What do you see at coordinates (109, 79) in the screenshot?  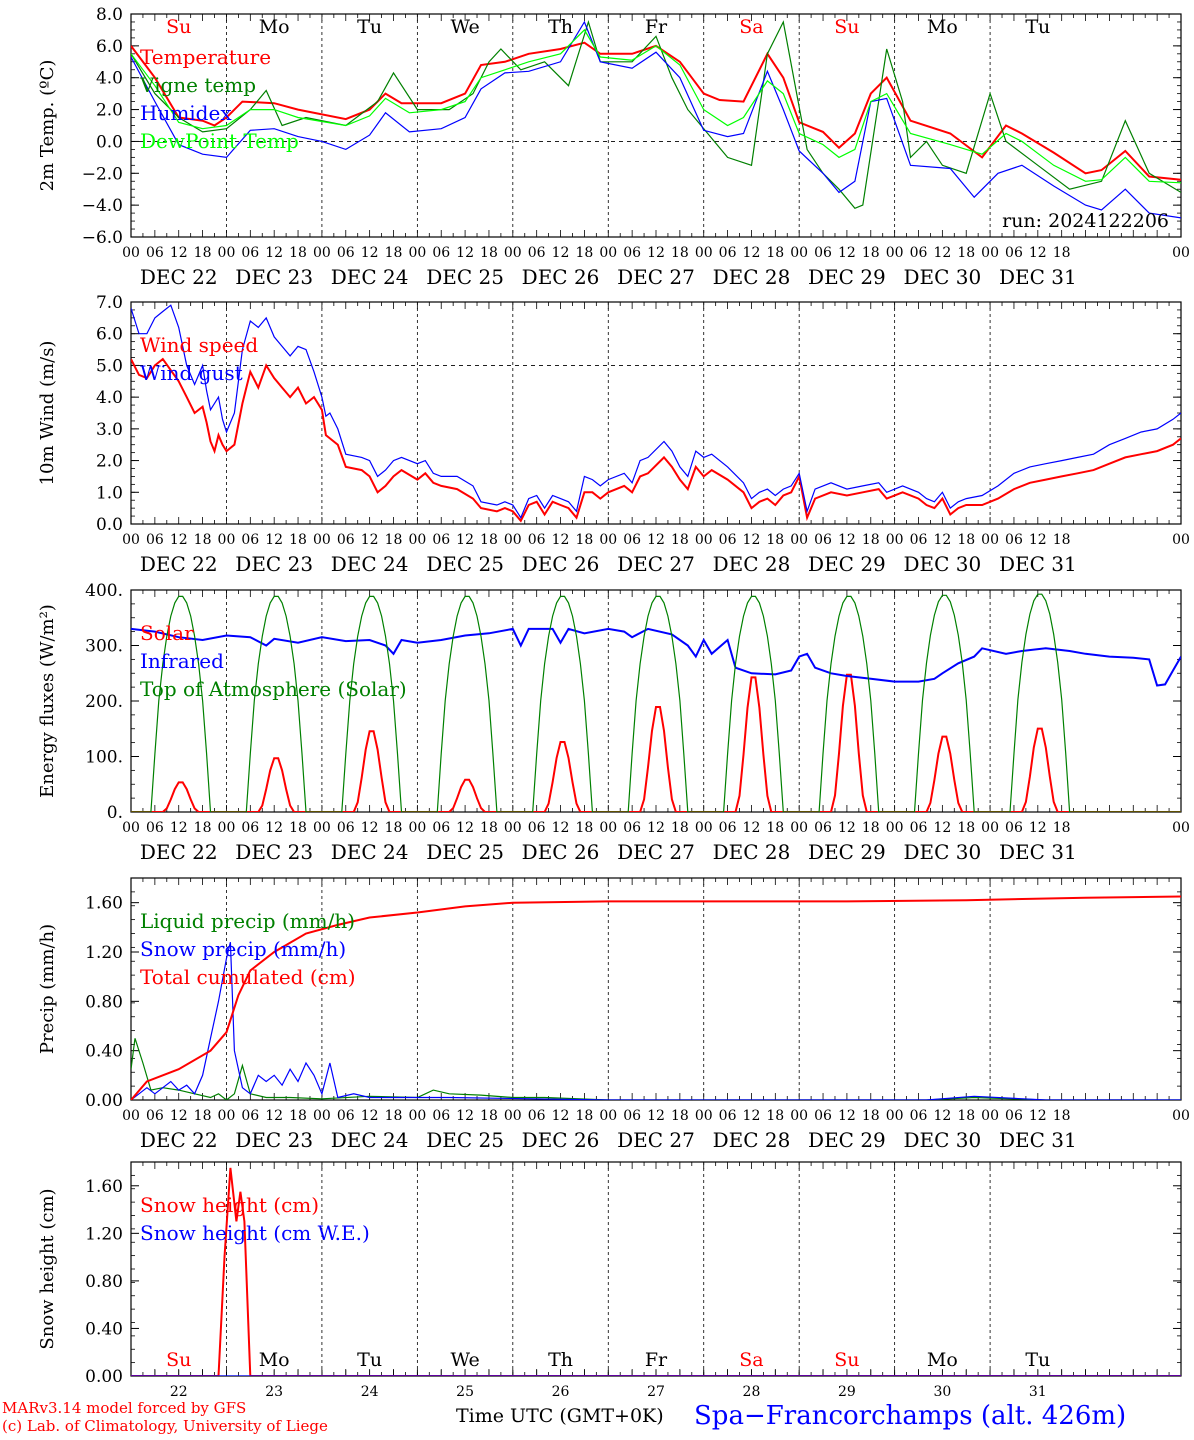 I see `y-tick-label: 4.0` at bounding box center [109, 79].